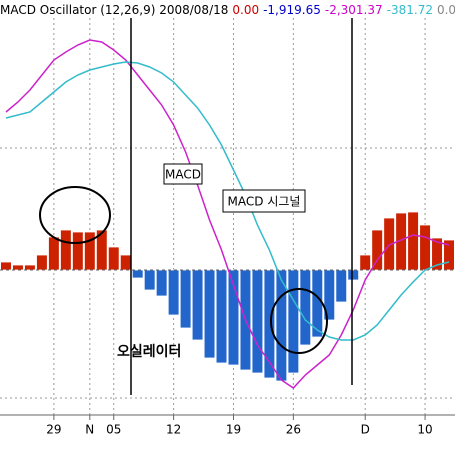  I want to click on header-value: -2,301.37, so click(354, 10).